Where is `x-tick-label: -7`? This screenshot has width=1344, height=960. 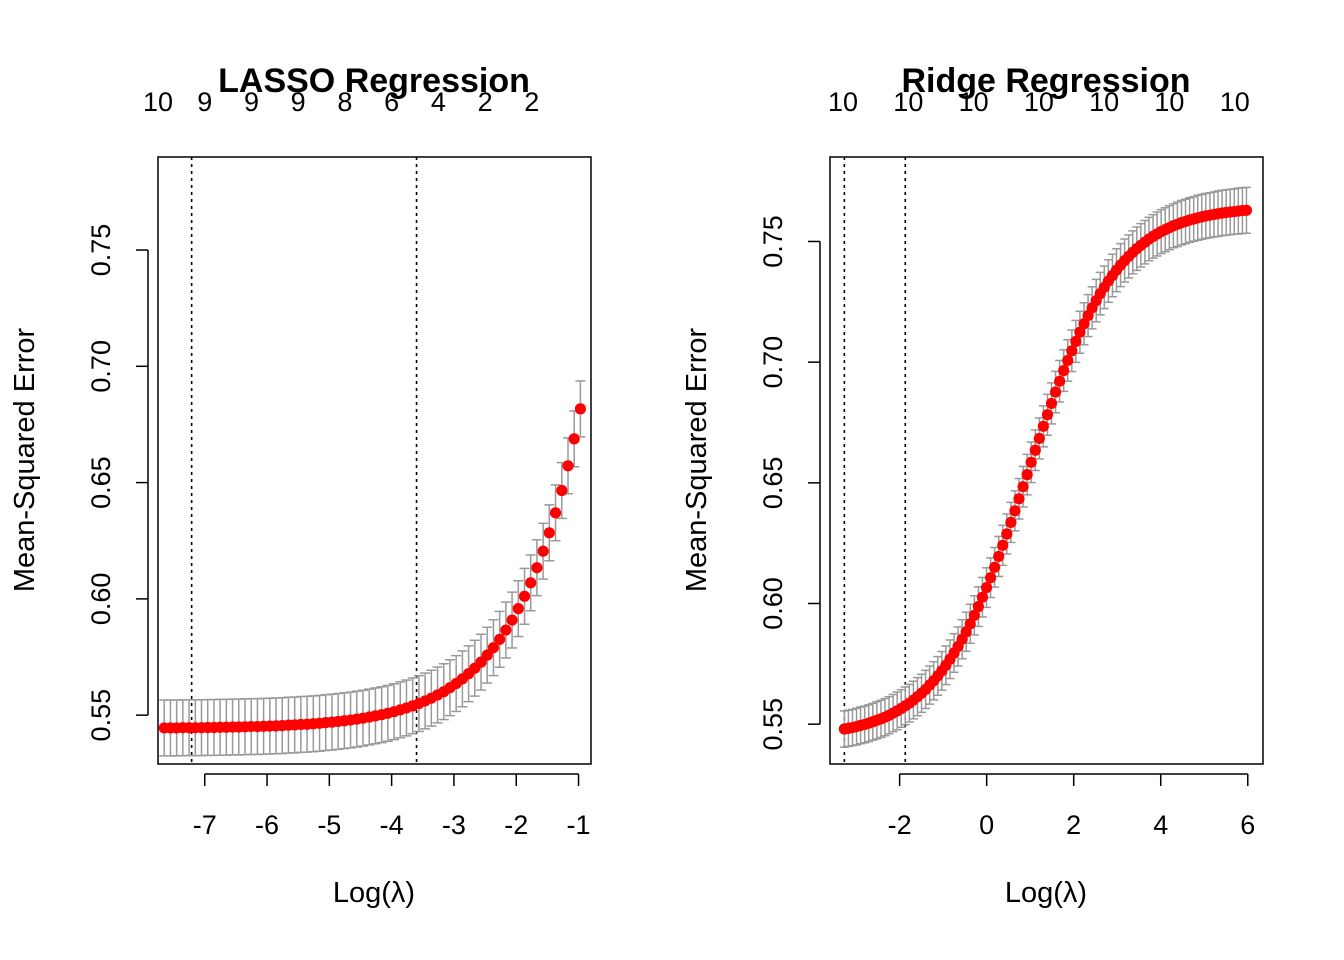
x-tick-label: -7 is located at coordinates (205, 825).